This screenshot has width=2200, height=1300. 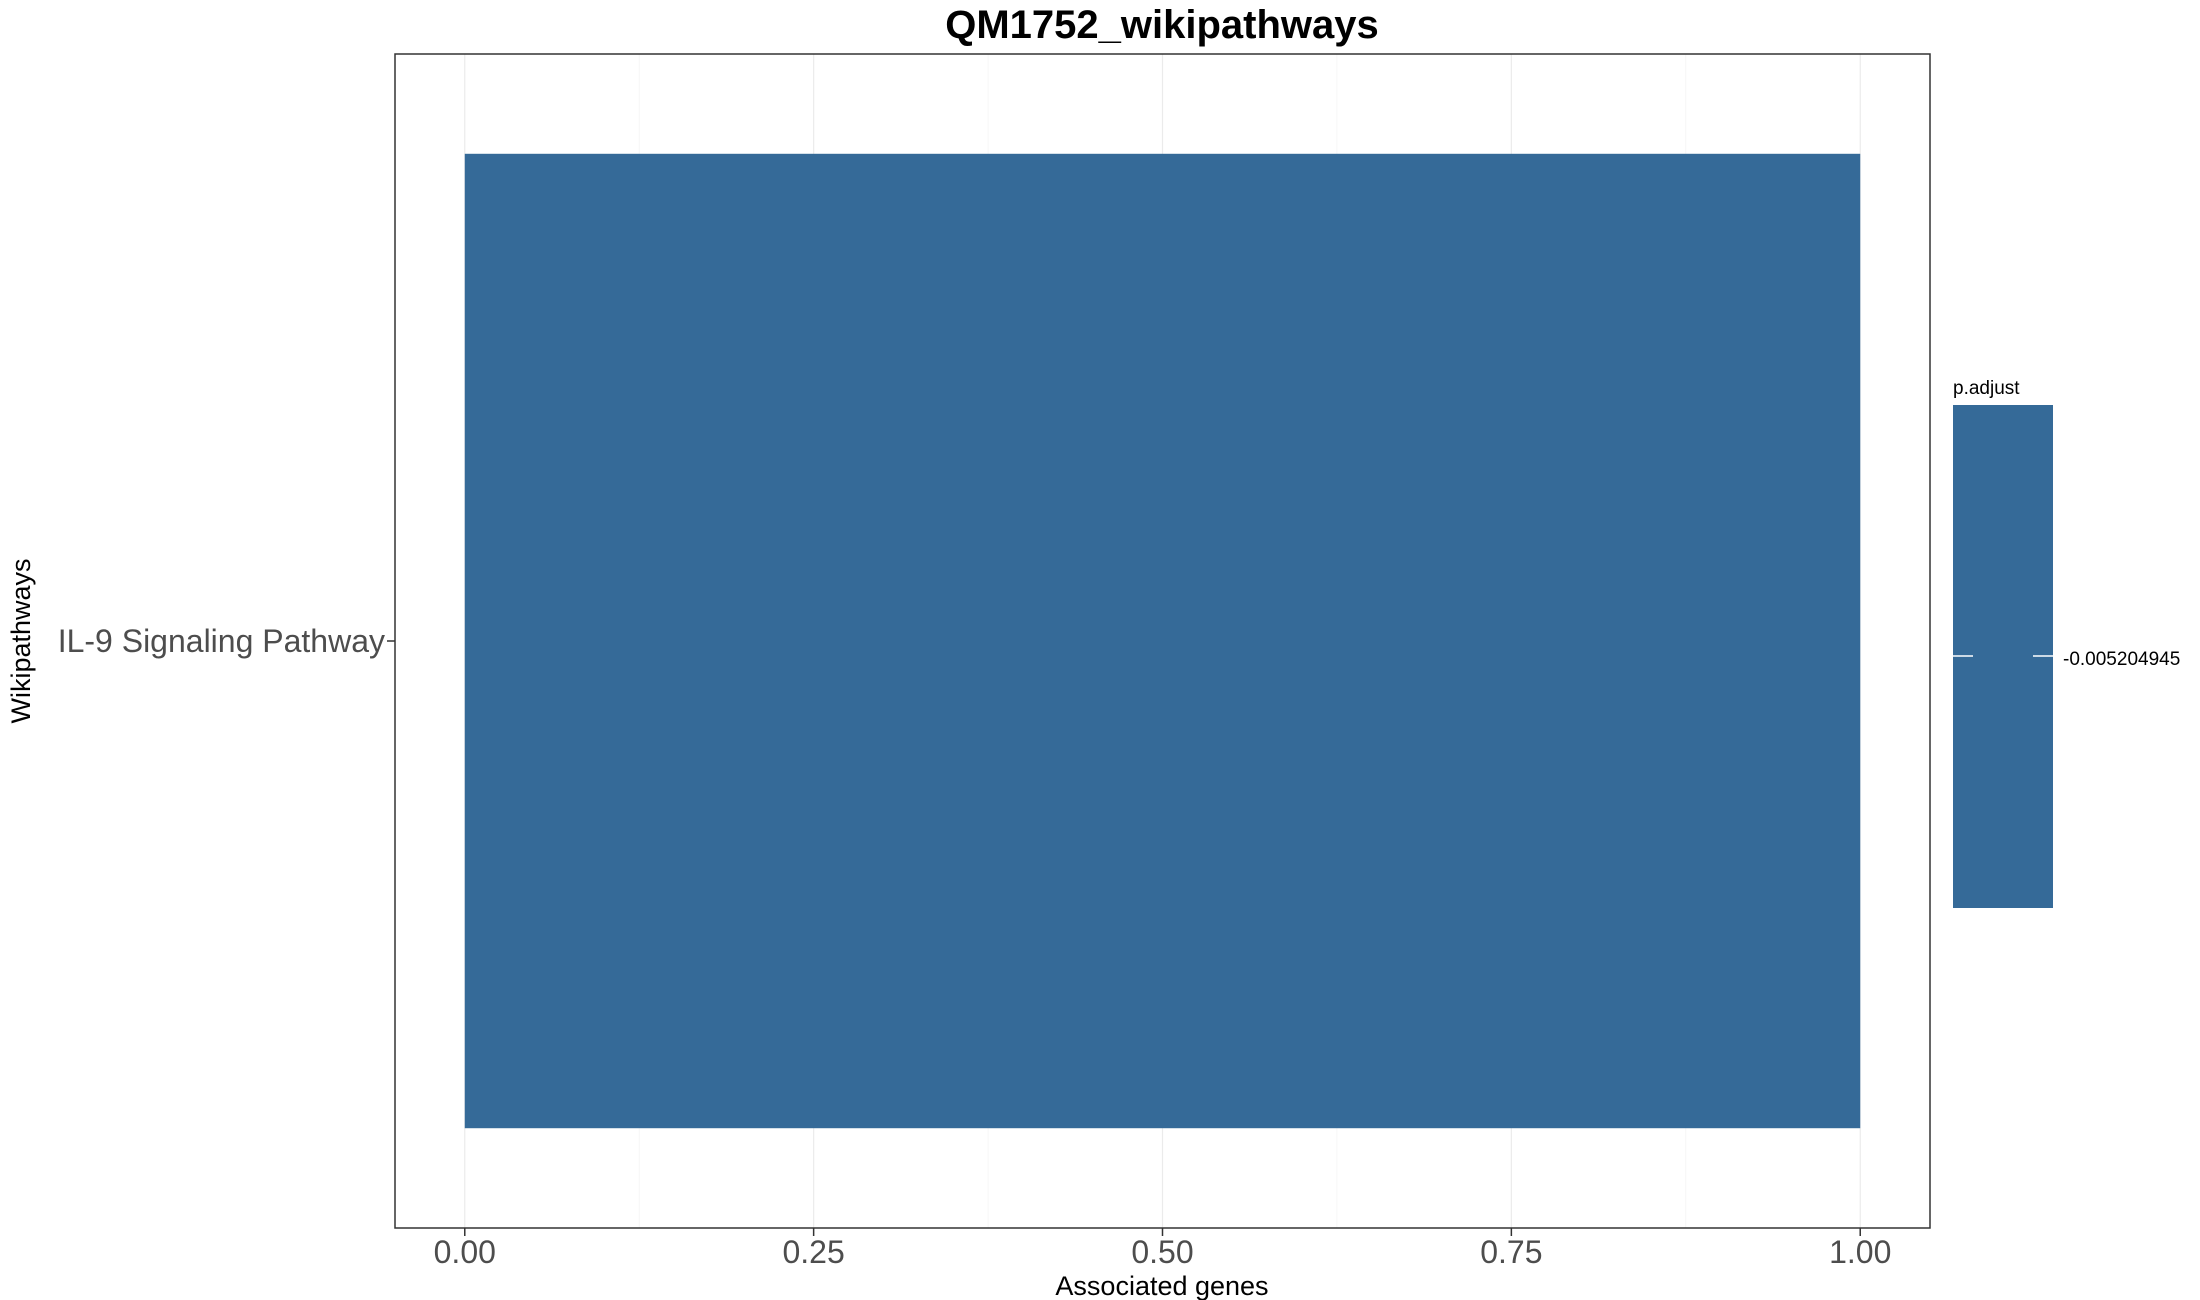 I want to click on x-axis-title: Associated genes, so click(x=1161, y=1285).